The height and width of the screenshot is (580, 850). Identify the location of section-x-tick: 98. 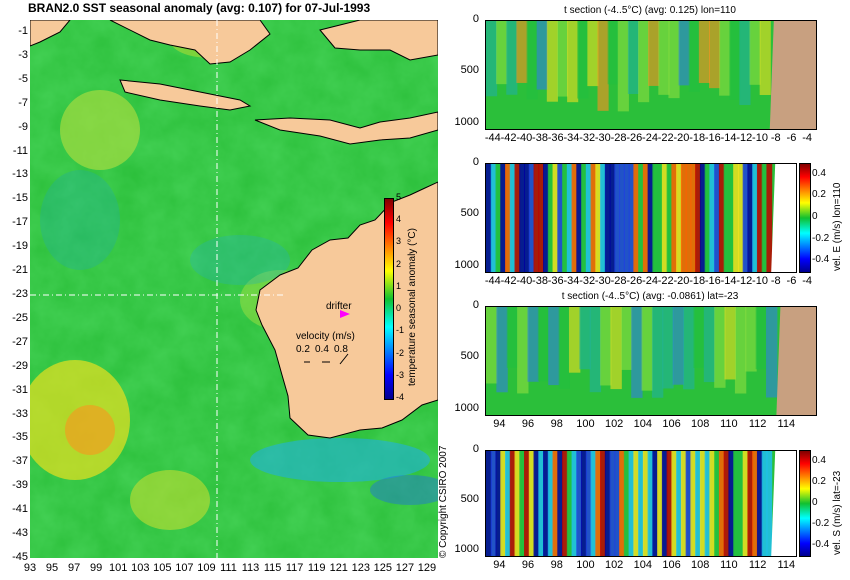
(556, 565).